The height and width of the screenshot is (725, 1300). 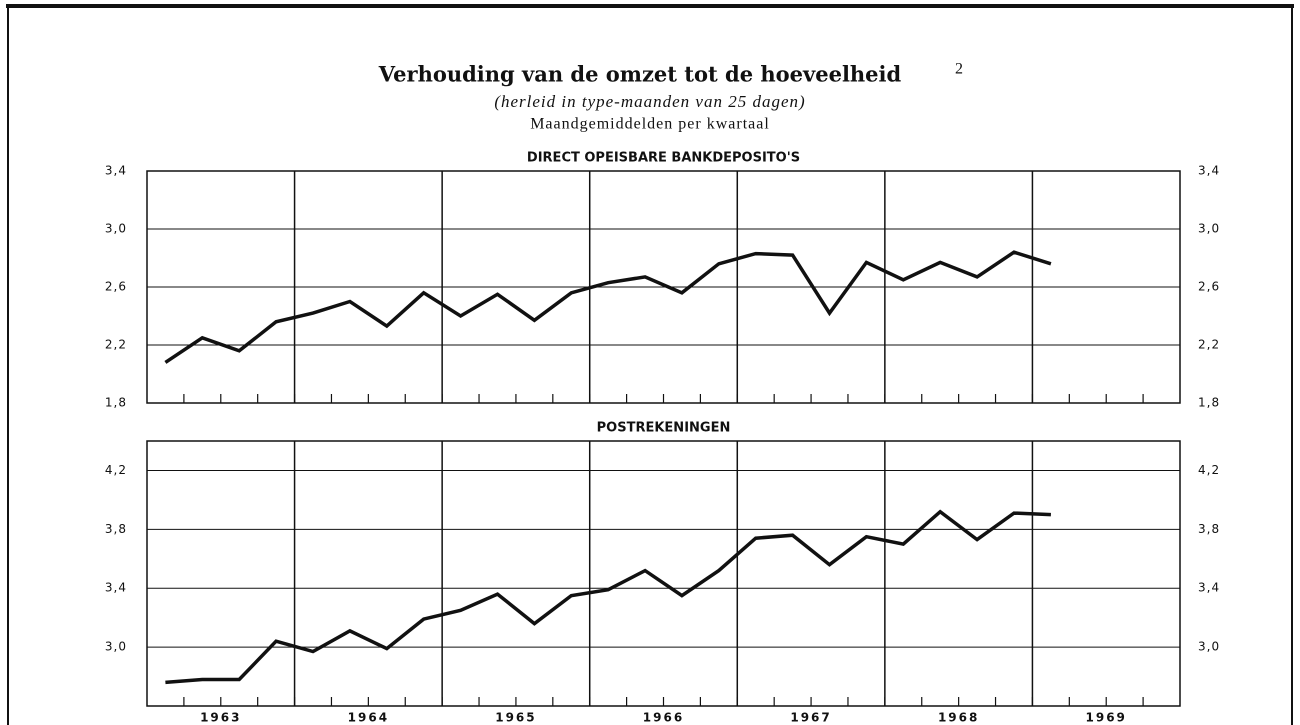 What do you see at coordinates (220, 718) in the screenshot?
I see `x-tick-label: 1963` at bounding box center [220, 718].